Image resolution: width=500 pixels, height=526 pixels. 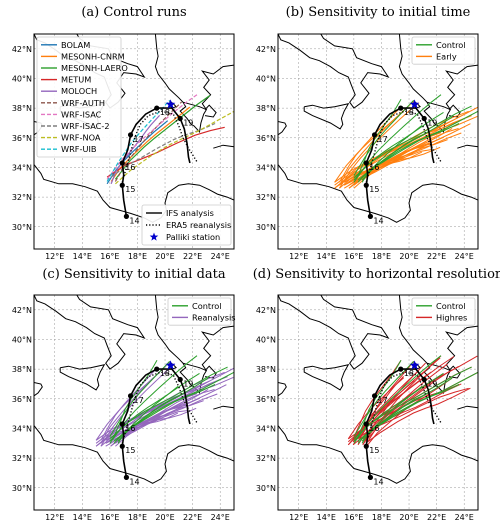 I want to click on track-moloch, so click(x=135, y=149).